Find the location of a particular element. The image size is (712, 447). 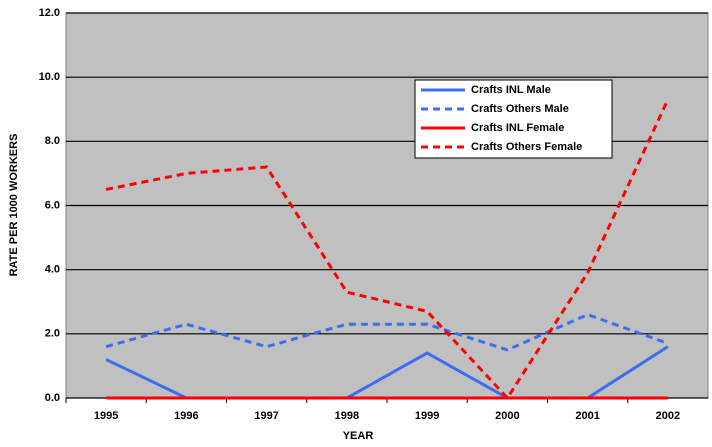

series-line is located at coordinates (387, 332).